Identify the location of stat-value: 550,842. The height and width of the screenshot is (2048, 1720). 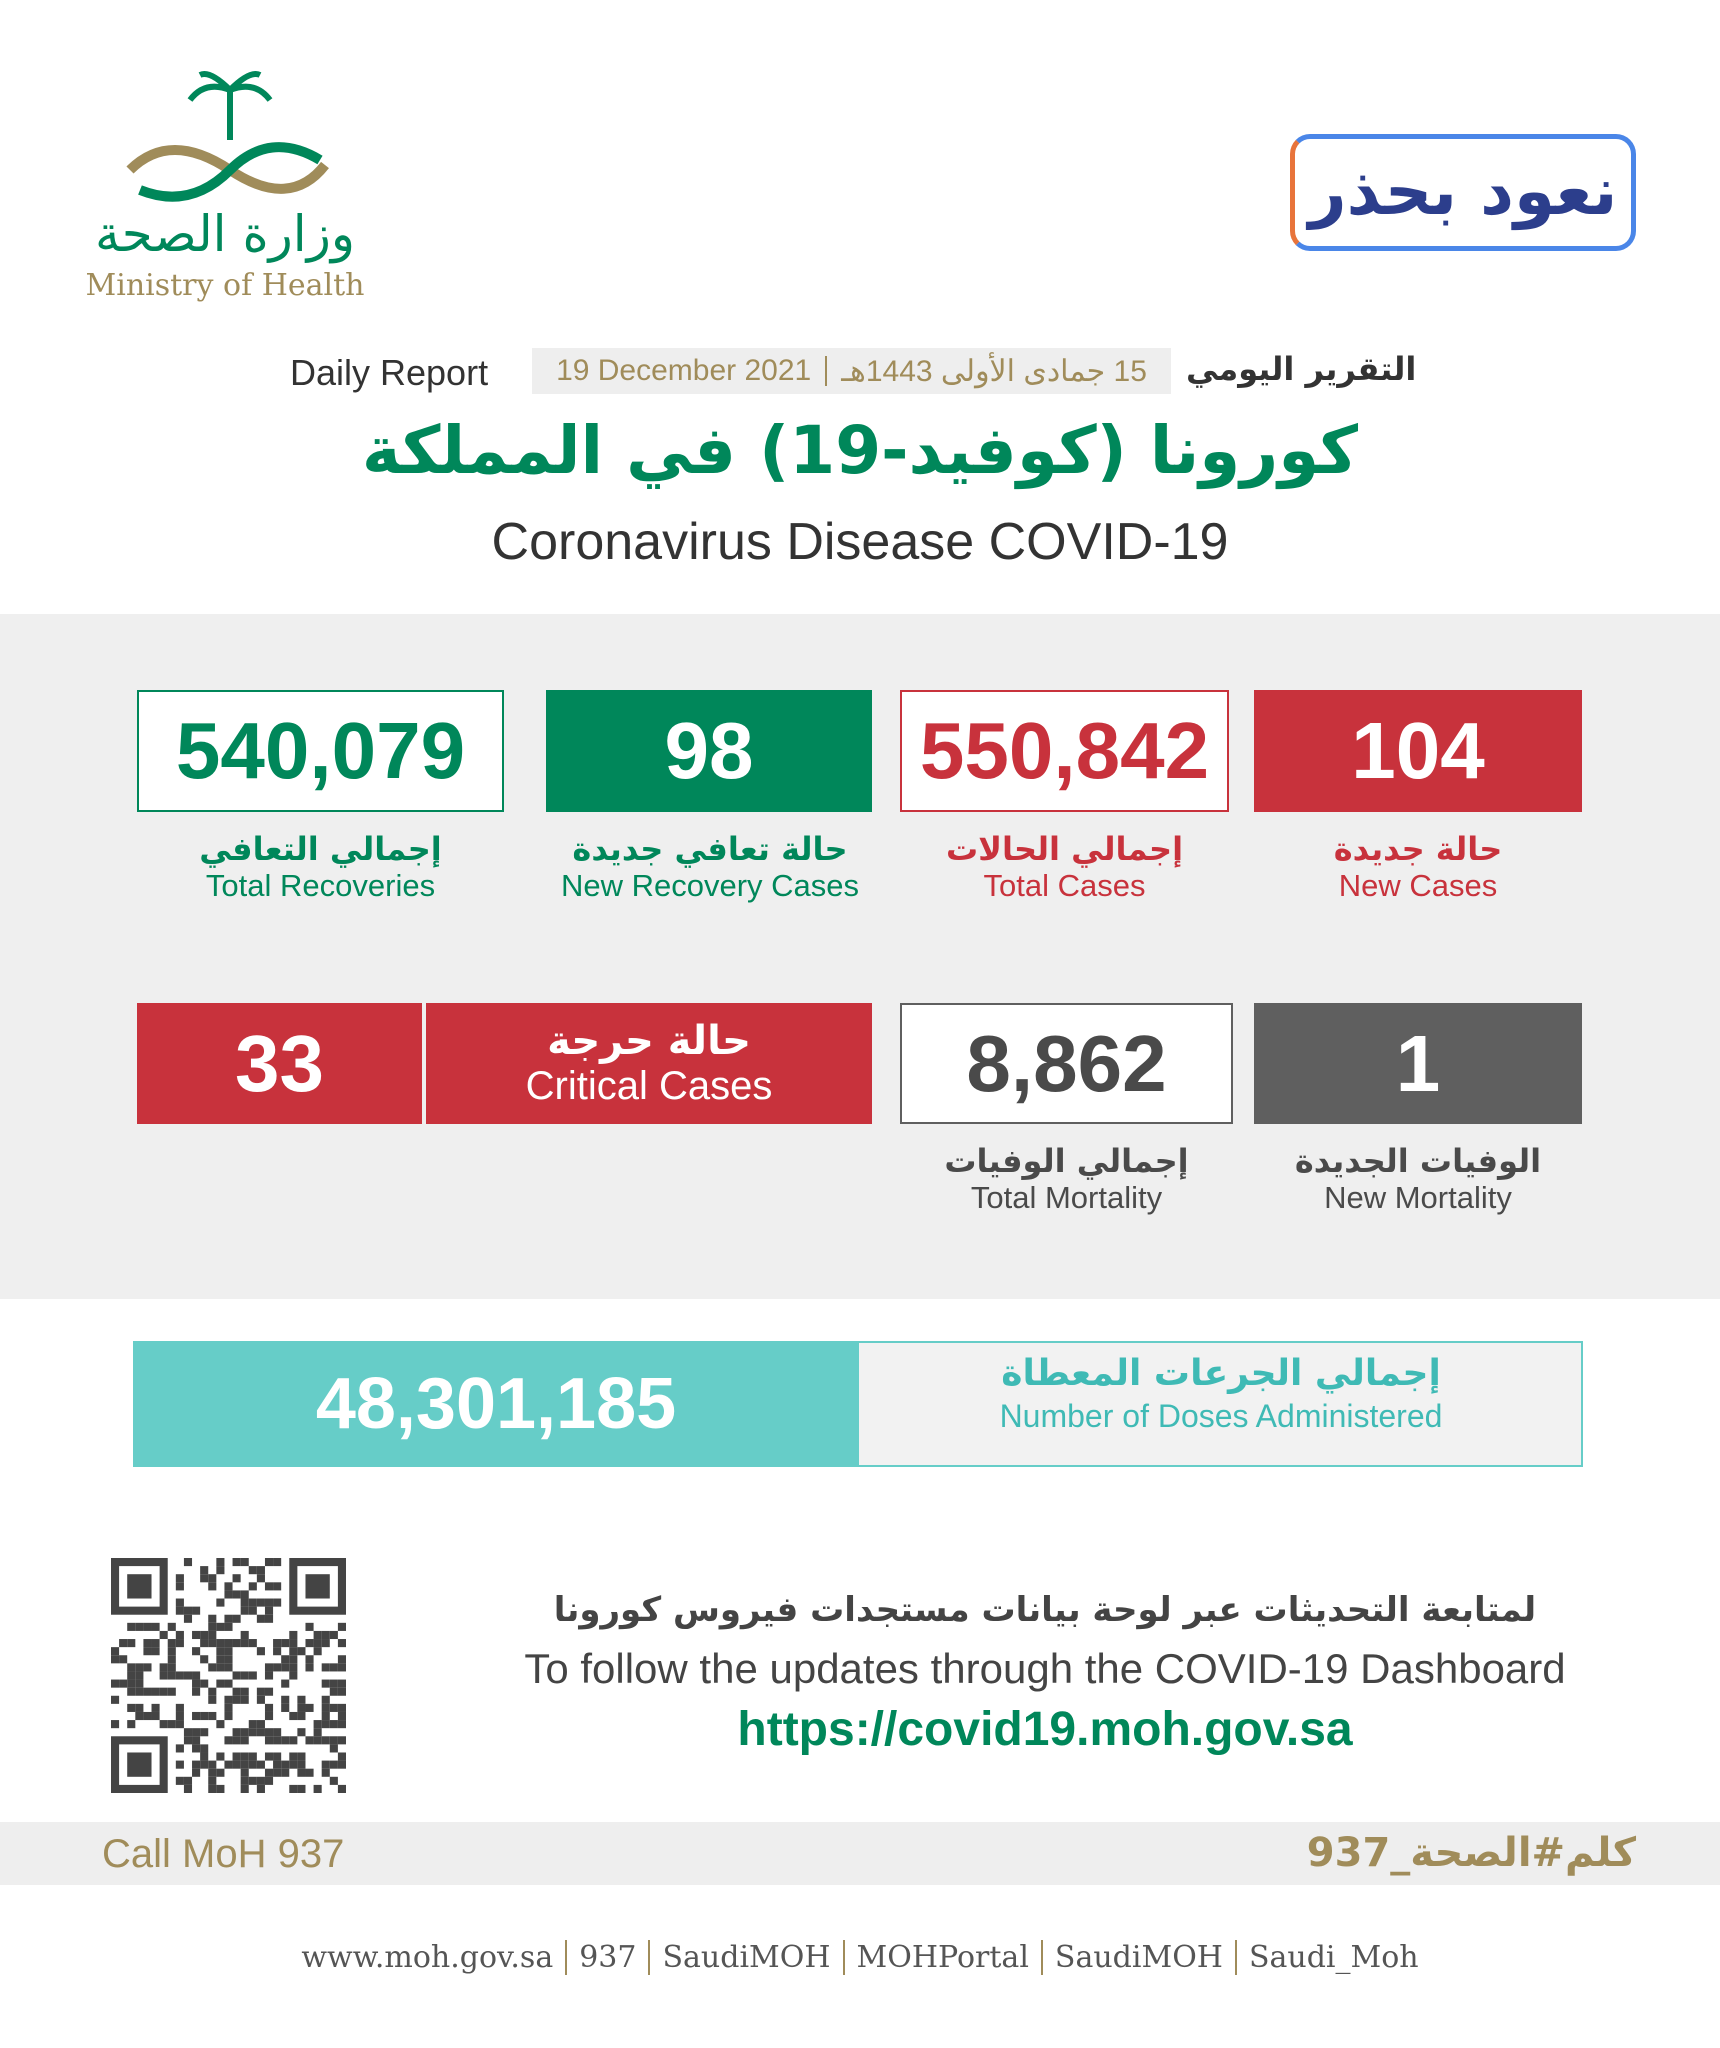
(1064, 751).